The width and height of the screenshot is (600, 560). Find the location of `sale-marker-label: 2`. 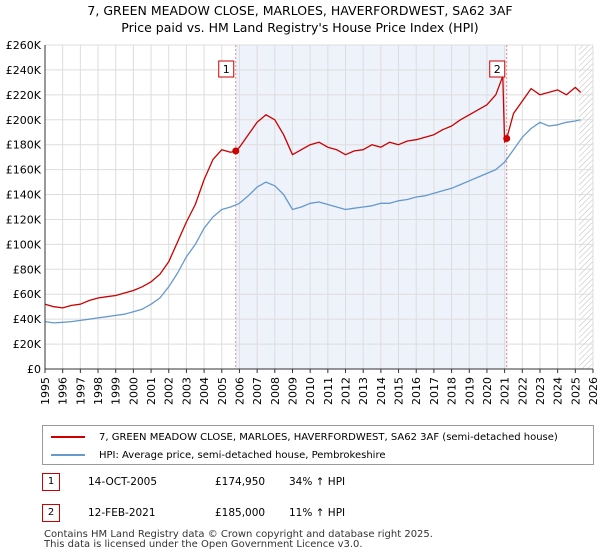

sale-marker-label: 2 is located at coordinates (497, 69).